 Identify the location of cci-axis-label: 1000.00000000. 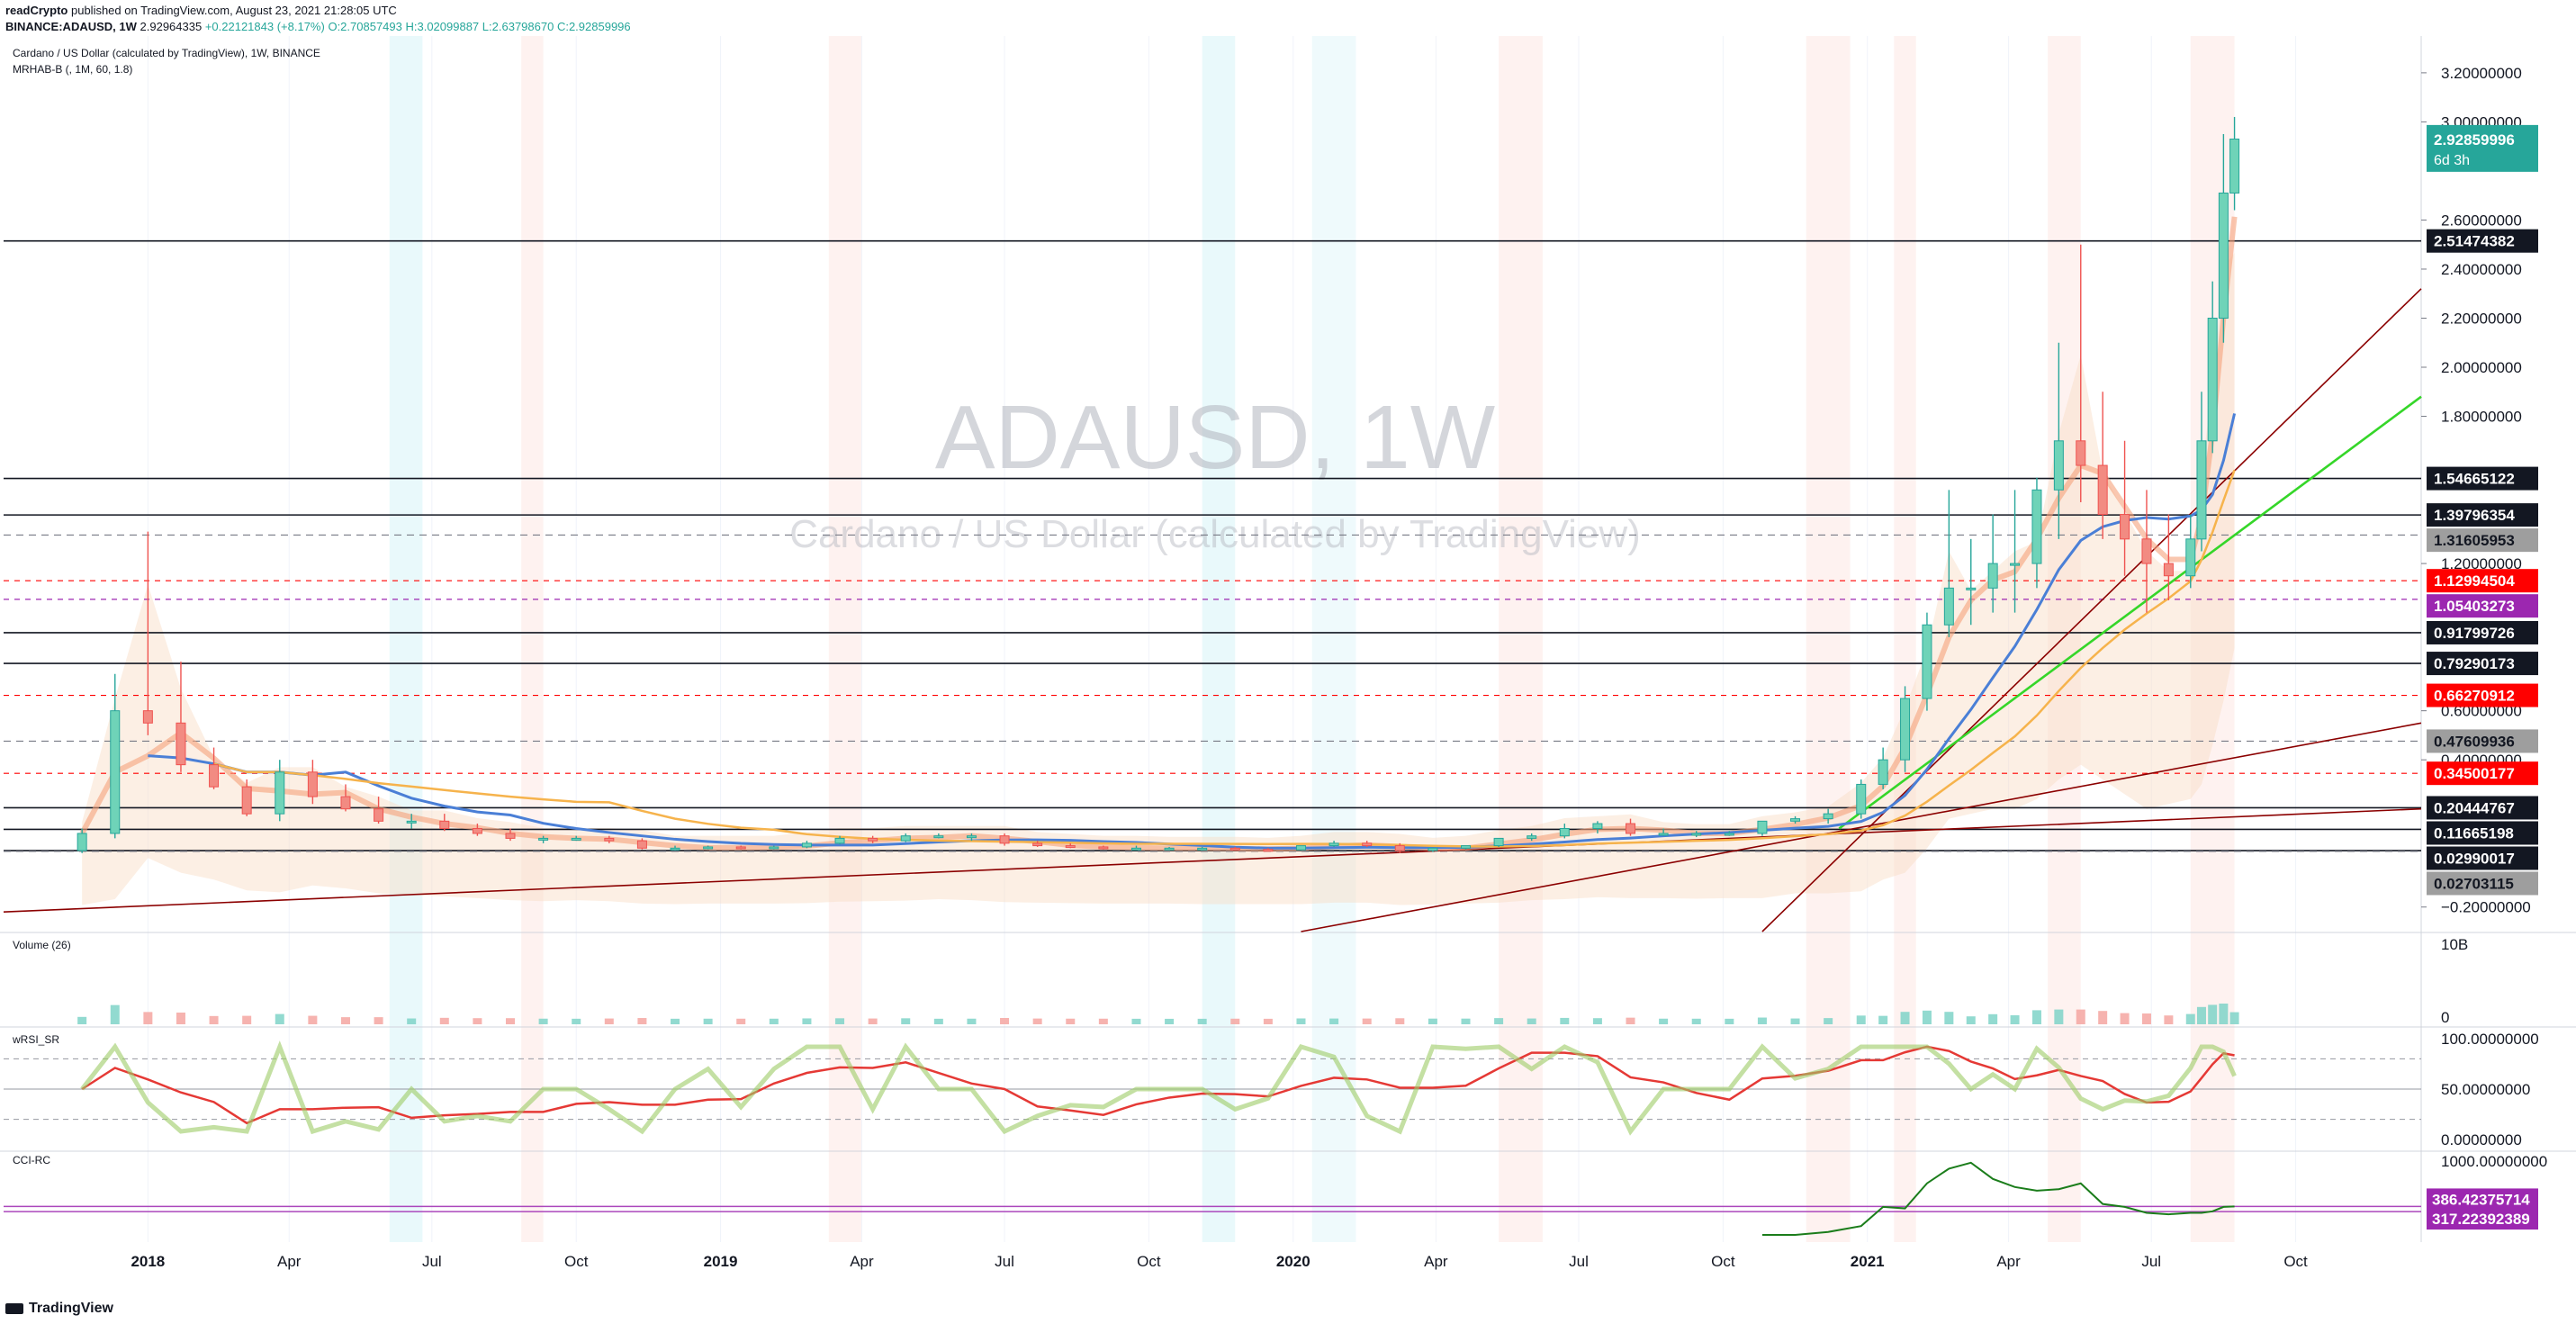
(2494, 1162).